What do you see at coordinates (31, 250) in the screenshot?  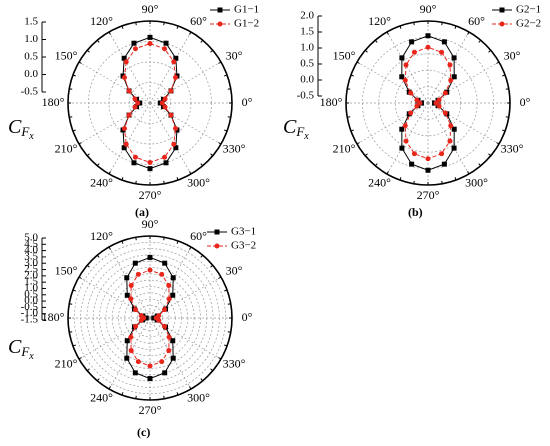 I see `scale-label: 4.0` at bounding box center [31, 250].